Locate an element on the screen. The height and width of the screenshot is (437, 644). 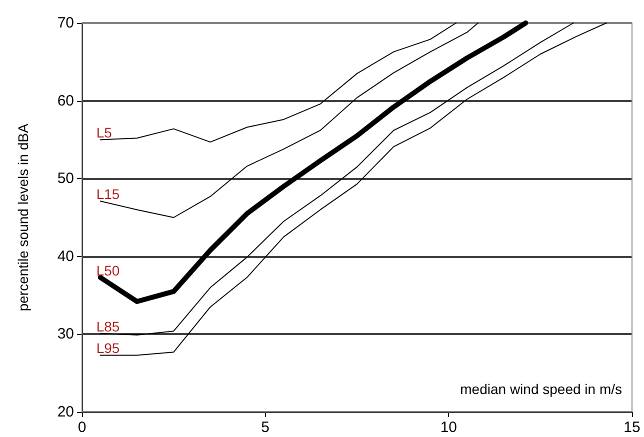
series-label: L5 is located at coordinates (104, 132).